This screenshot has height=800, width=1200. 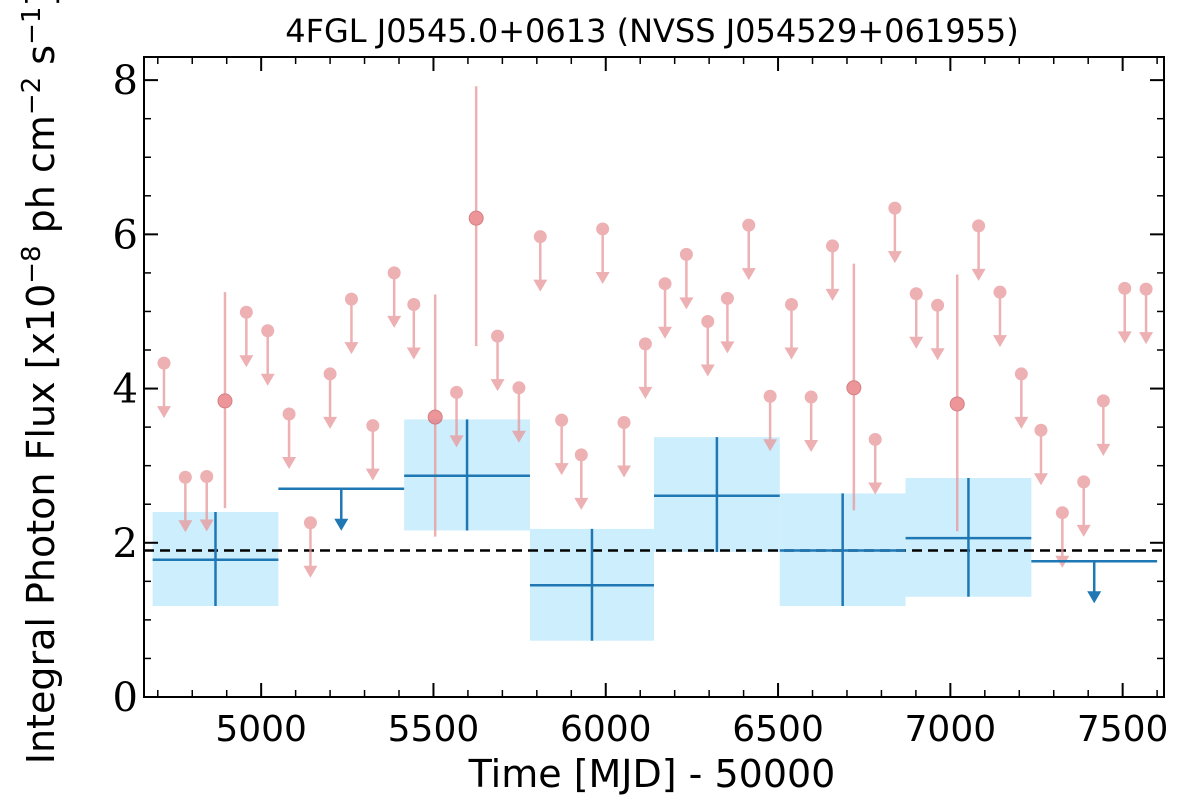 What do you see at coordinates (32, 96) in the screenshot?
I see `y-axis-label-exp-2: −2` at bounding box center [32, 96].